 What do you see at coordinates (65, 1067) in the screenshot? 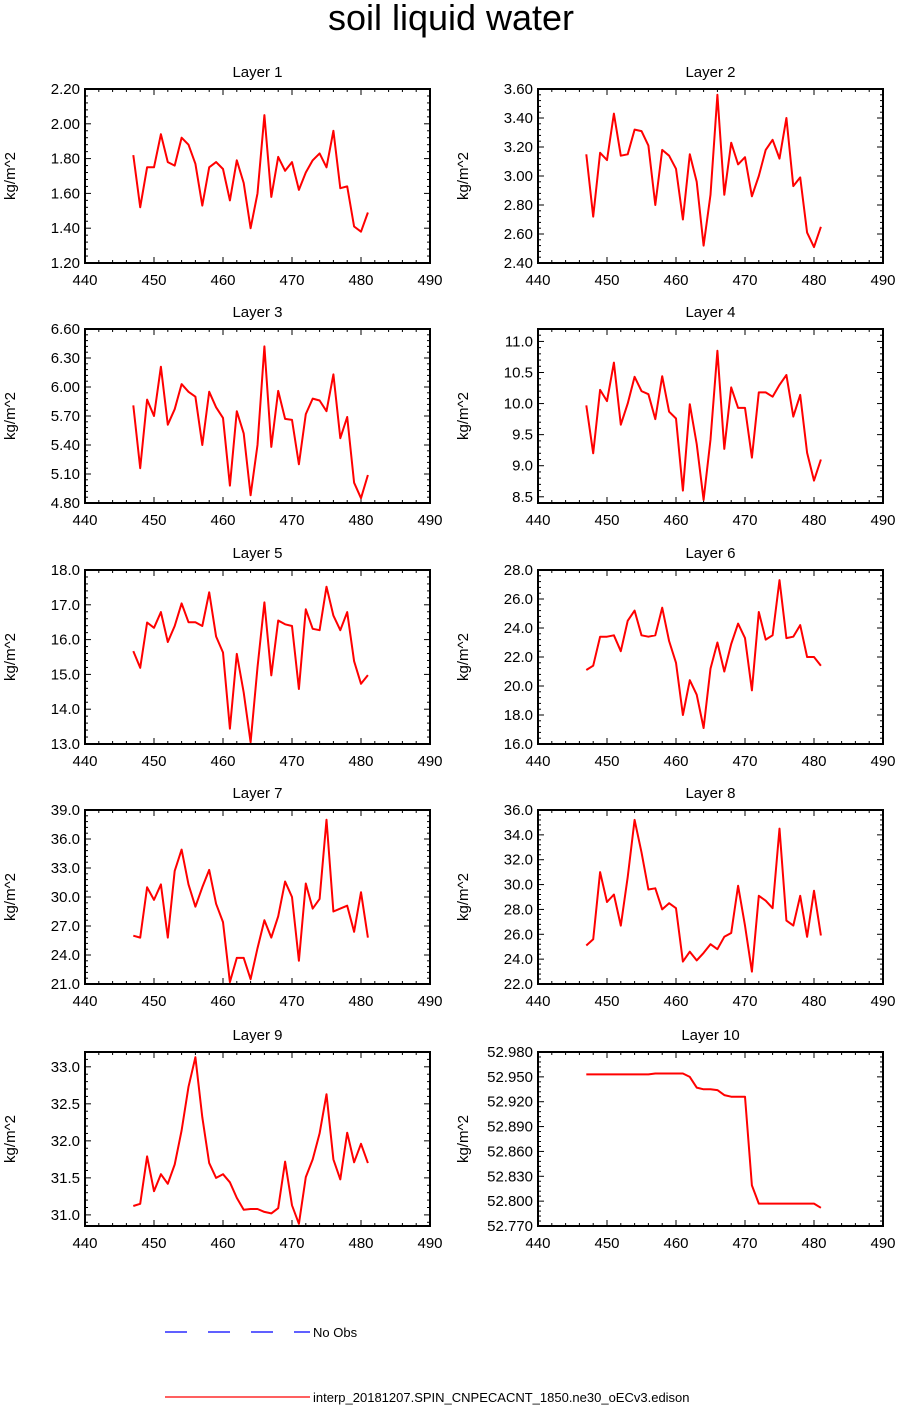
I see `y-tick-label: 33.0` at bounding box center [65, 1067].